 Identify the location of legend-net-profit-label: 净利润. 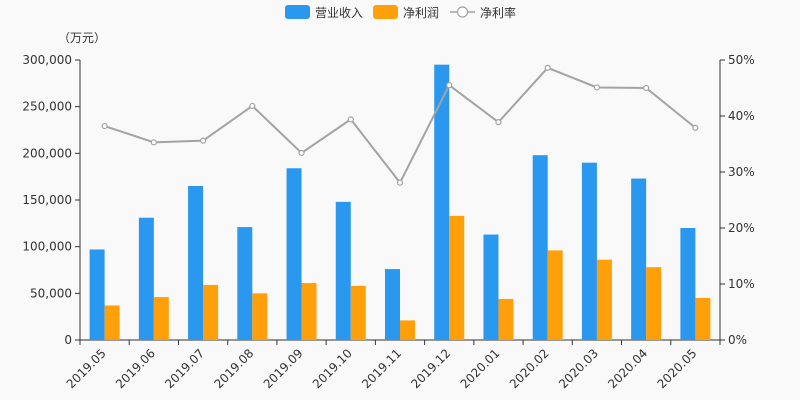
(421, 13).